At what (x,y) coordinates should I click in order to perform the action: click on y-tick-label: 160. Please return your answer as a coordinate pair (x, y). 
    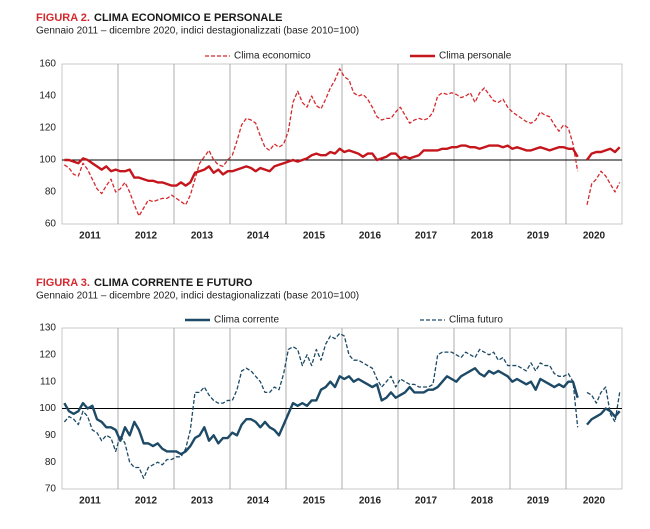
    Looking at the image, I should click on (47, 64).